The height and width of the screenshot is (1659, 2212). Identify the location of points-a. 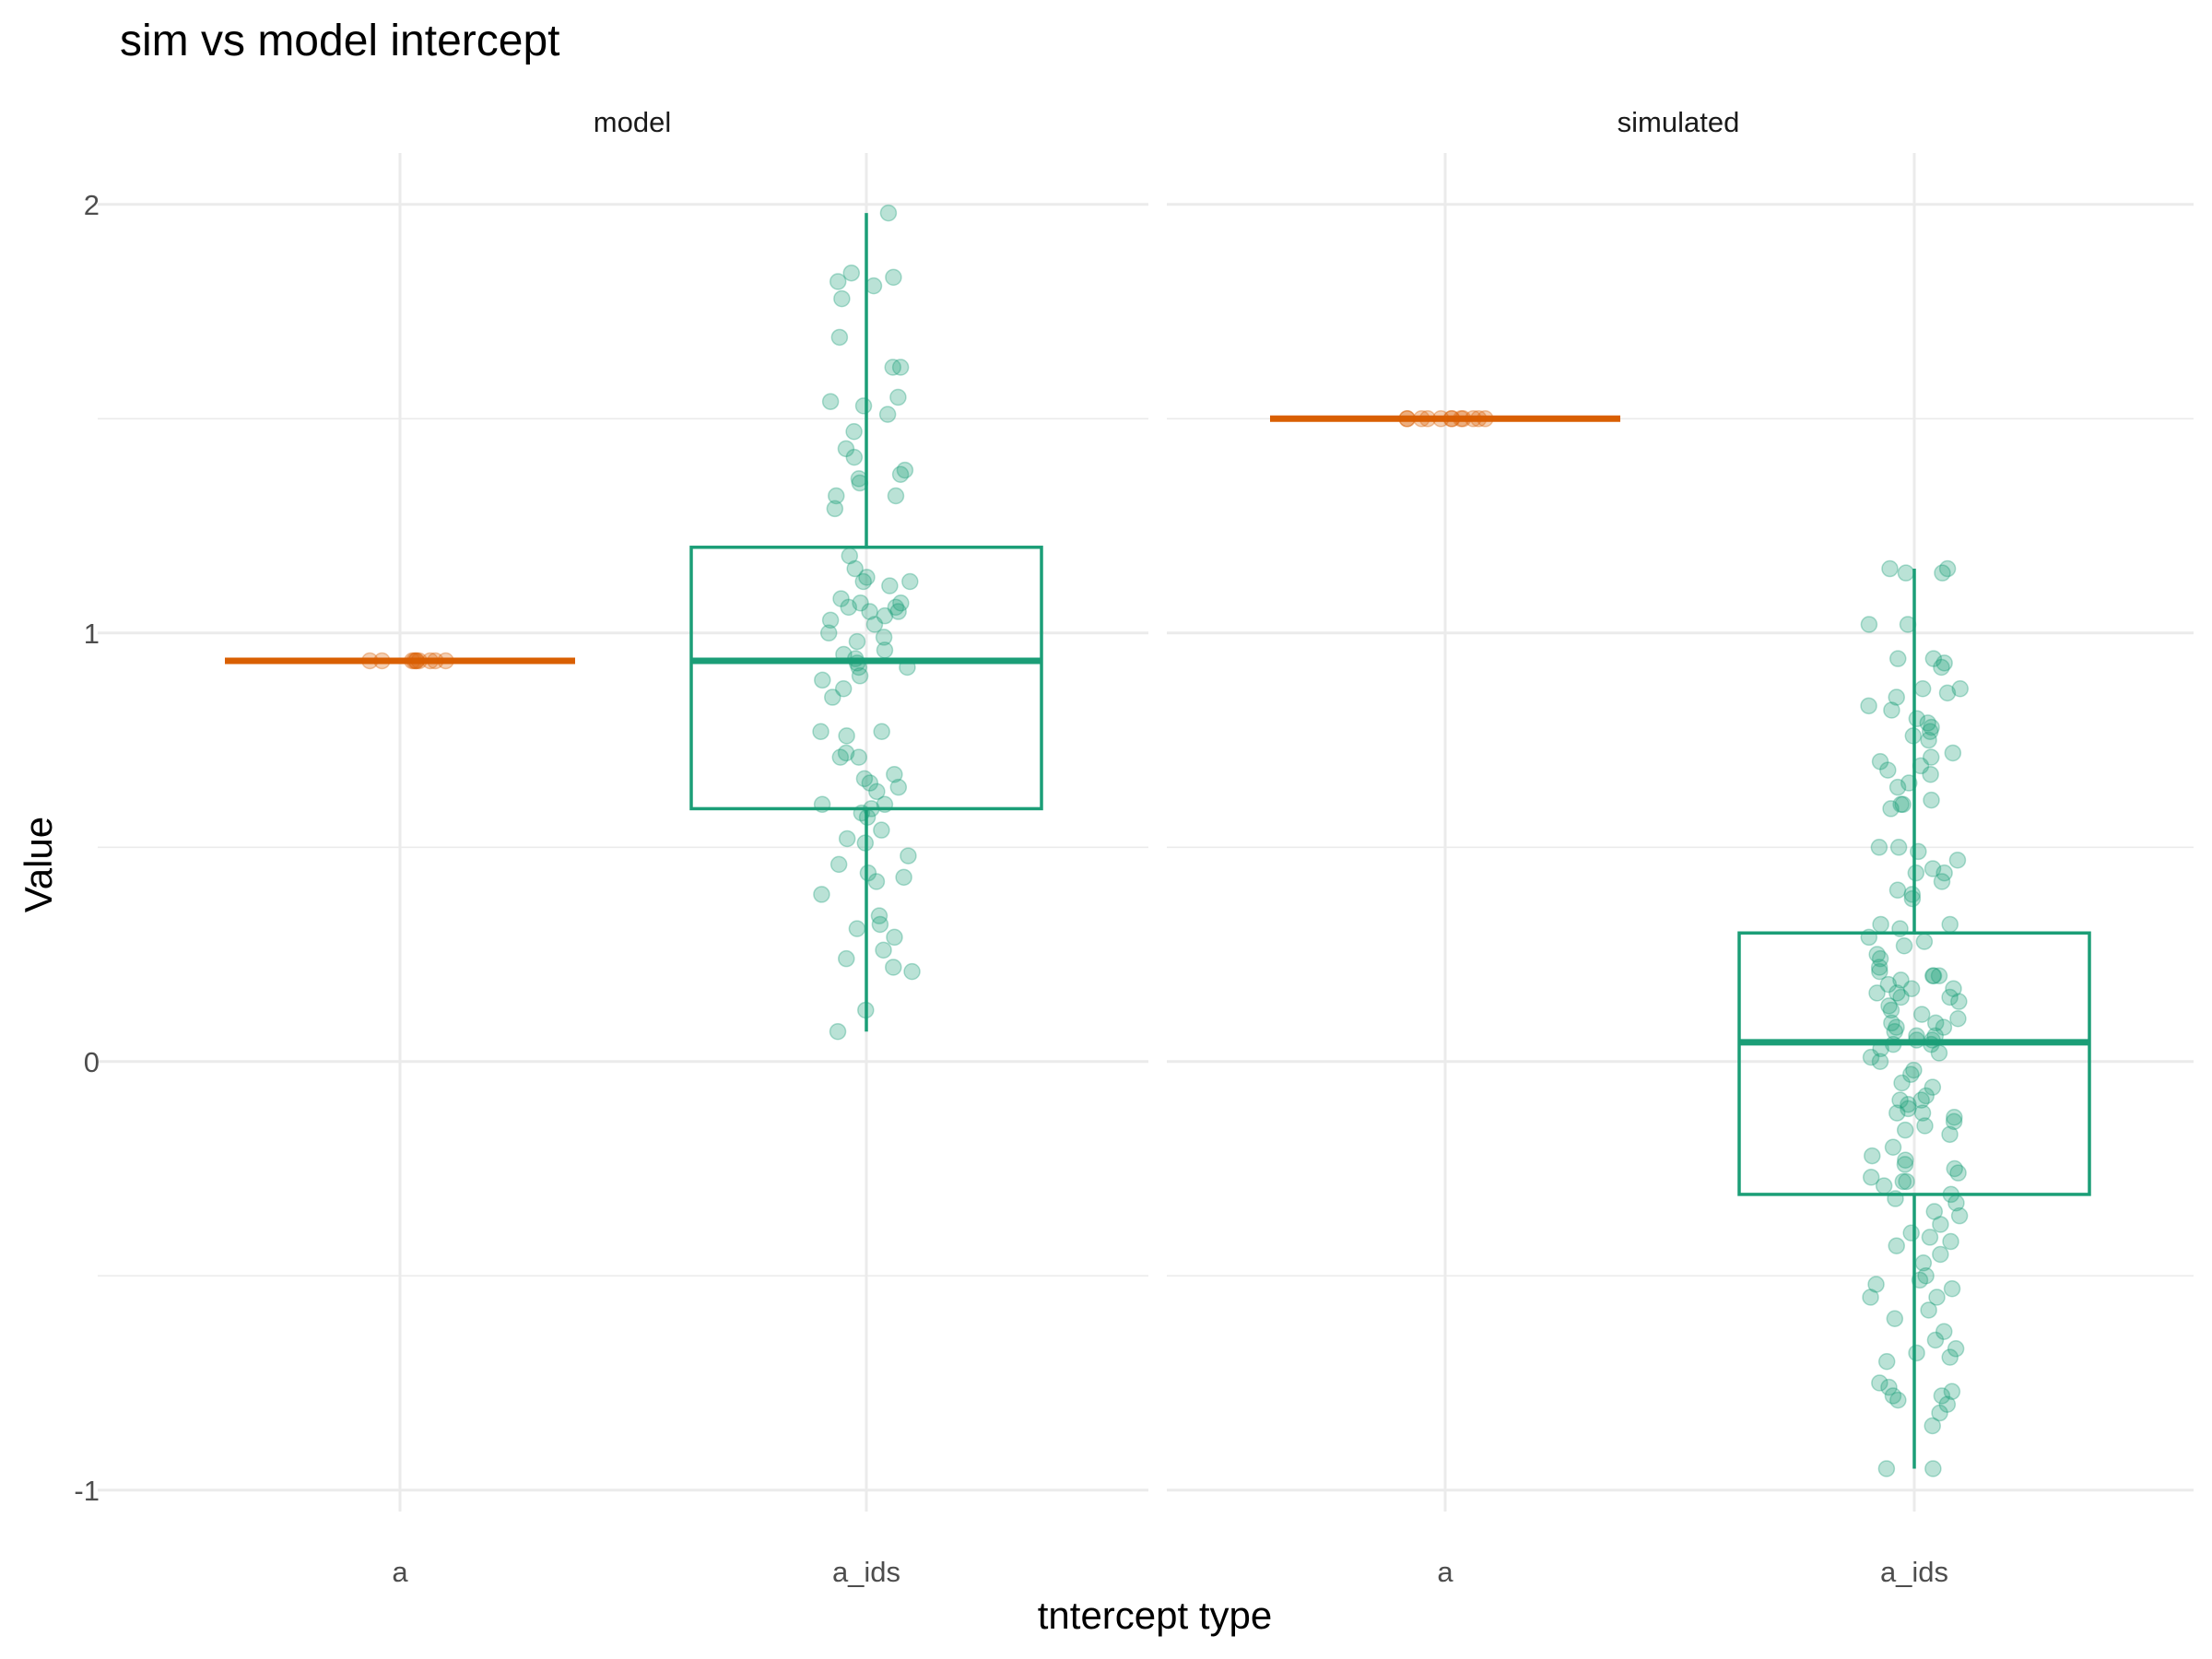
(407, 661).